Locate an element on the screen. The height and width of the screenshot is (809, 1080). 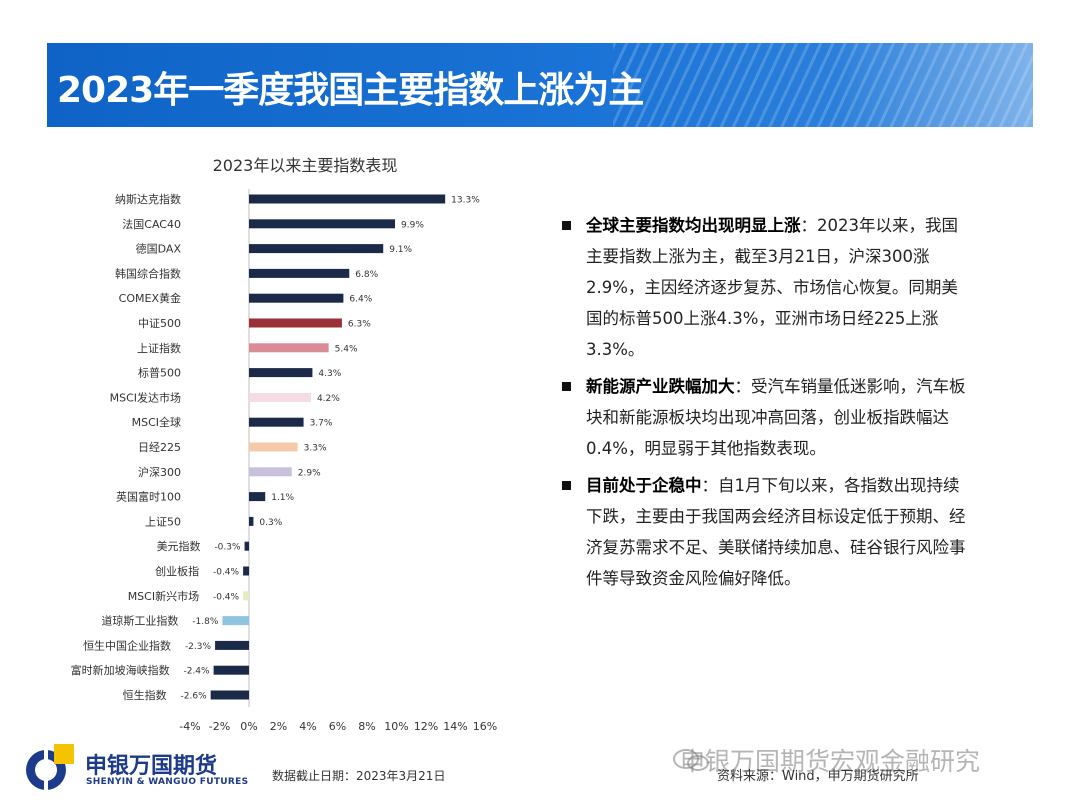
category-label: MSCI新兴市场 is located at coordinates (163, 596).